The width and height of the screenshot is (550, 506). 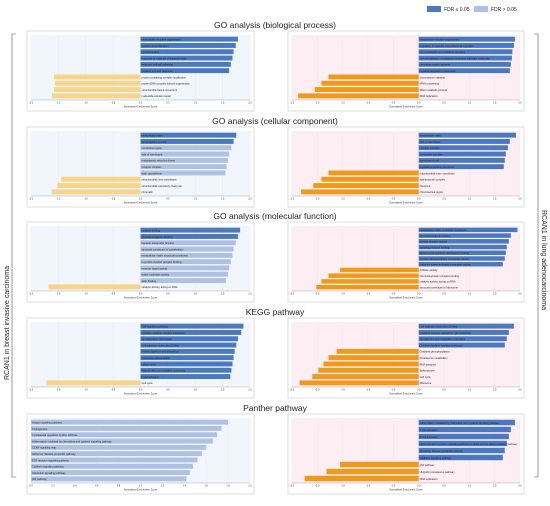 I want to click on tick-label: 1.6, so click(x=207, y=486).